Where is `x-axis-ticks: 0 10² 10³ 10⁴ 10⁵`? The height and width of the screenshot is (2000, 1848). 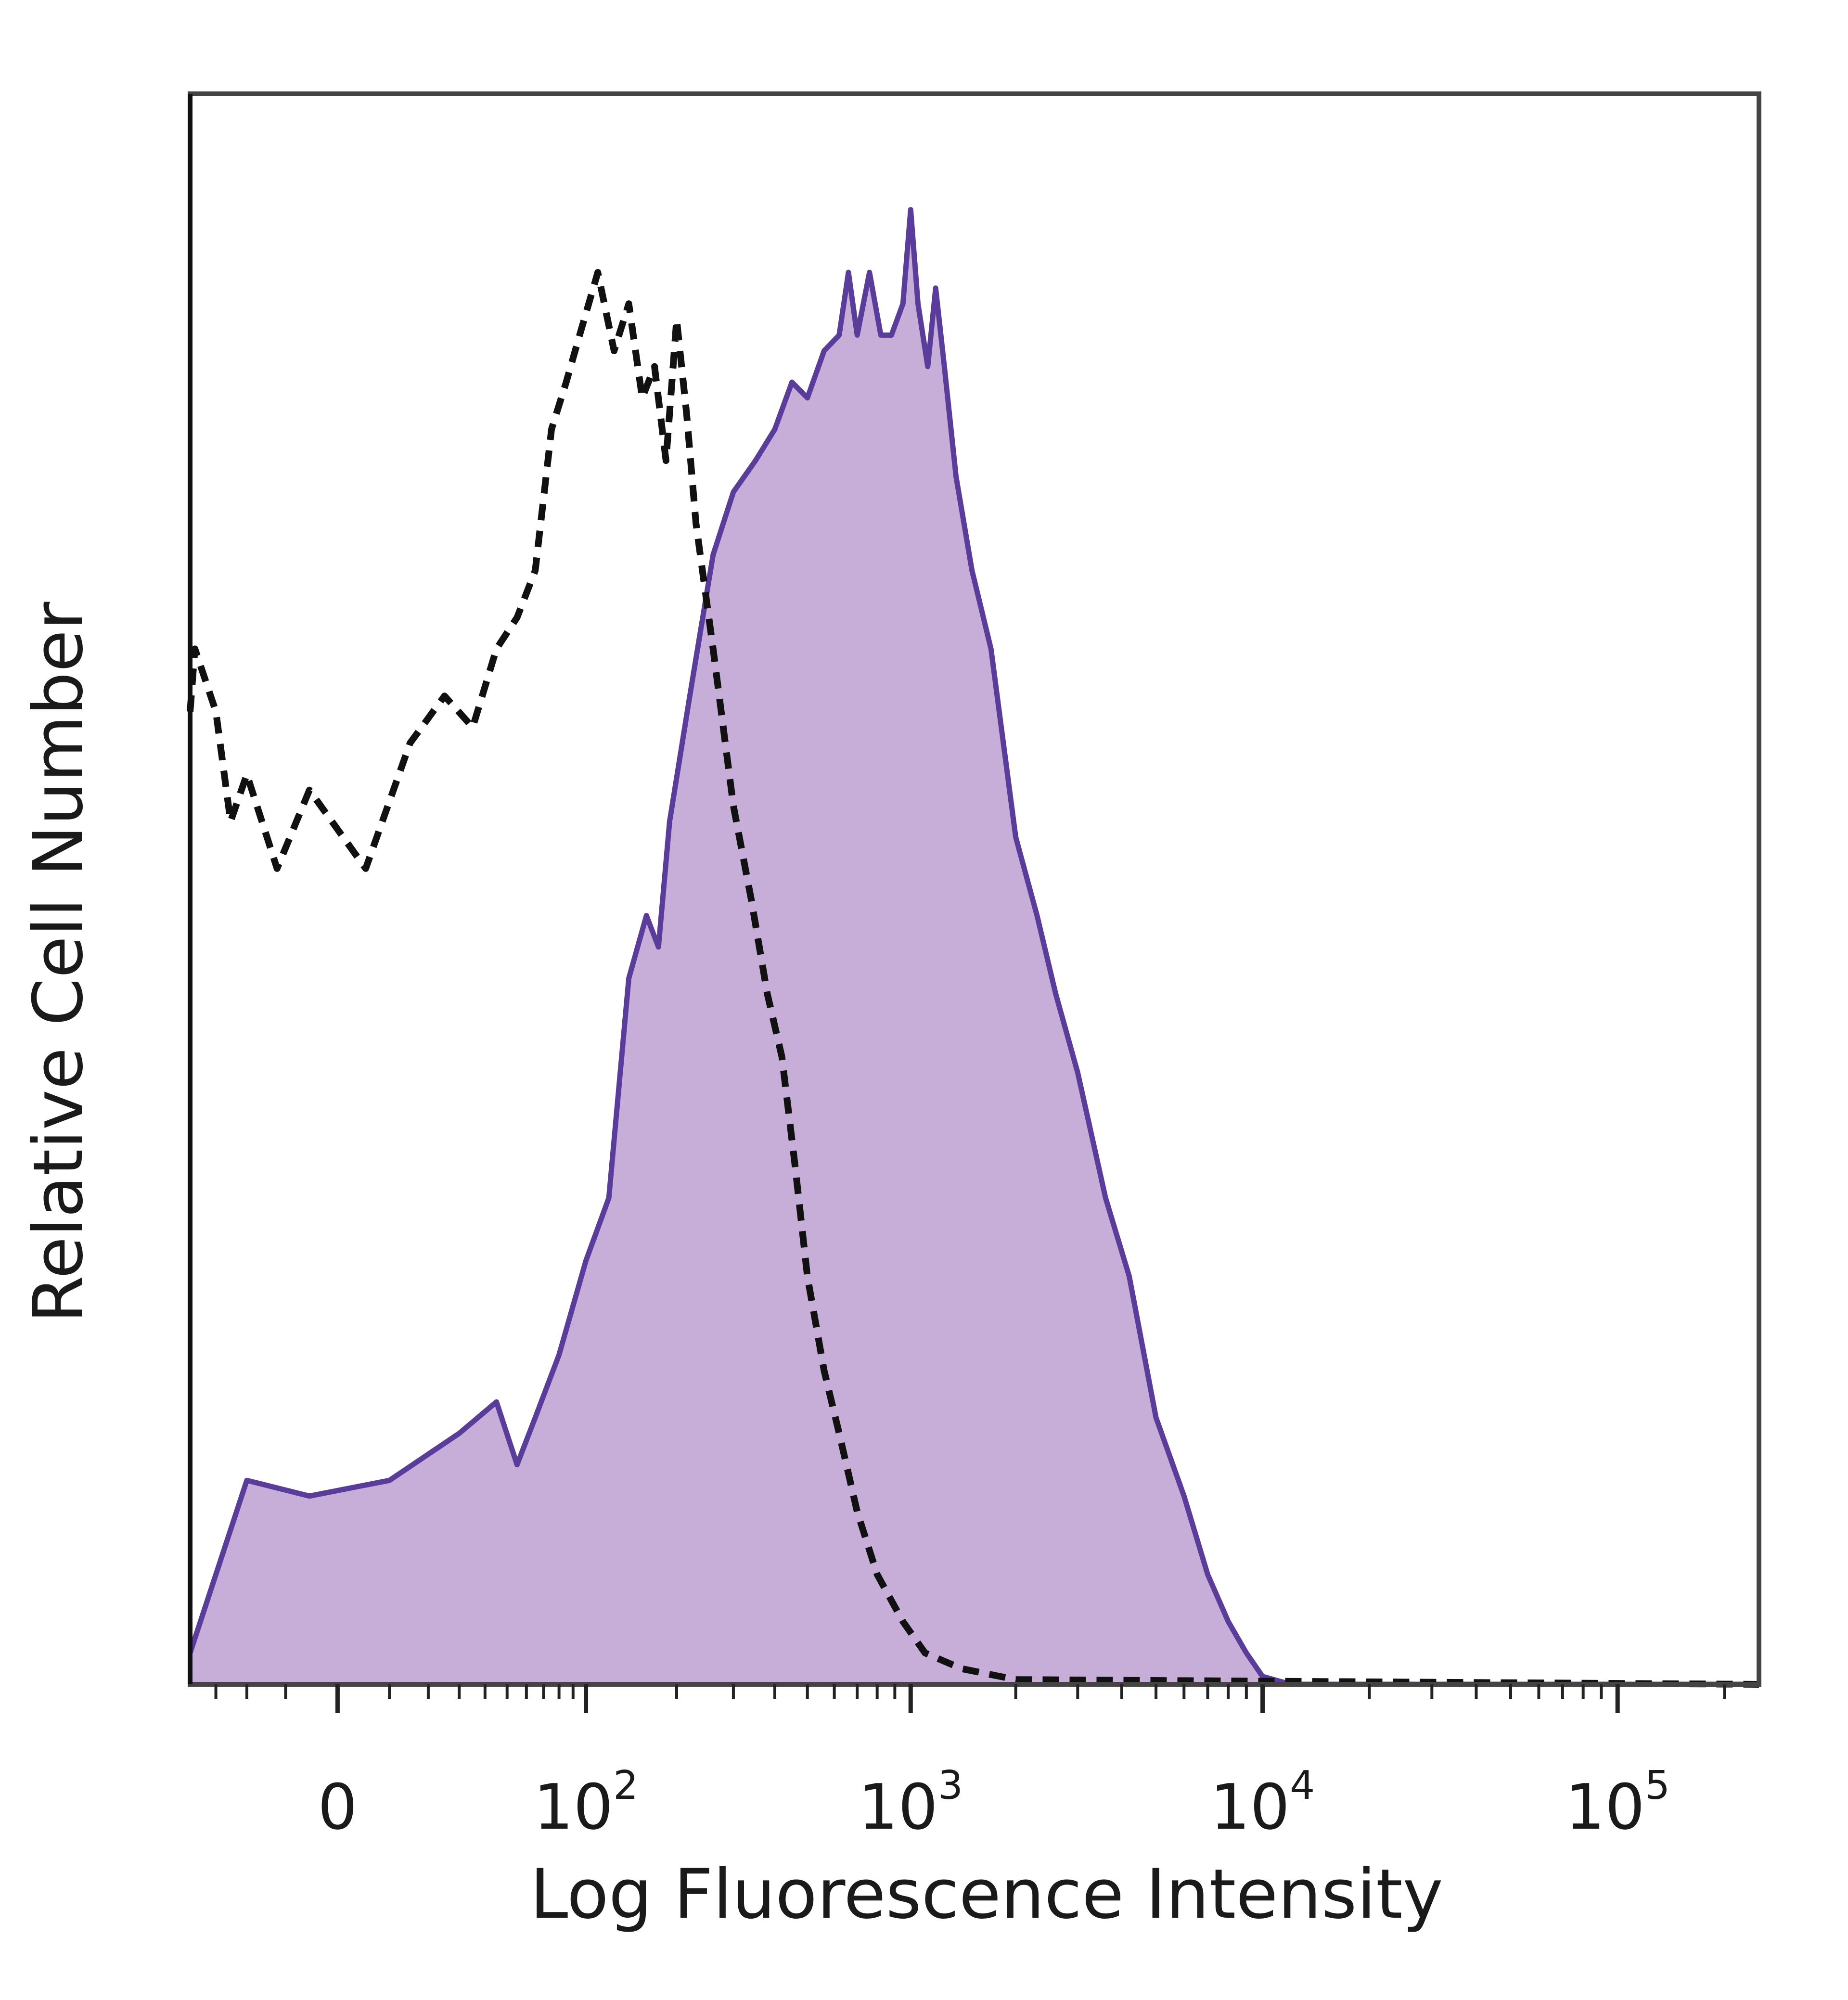
x-axis-ticks: 0 10² 10³ 10⁴ 10⁵ is located at coordinates (970, 1764).